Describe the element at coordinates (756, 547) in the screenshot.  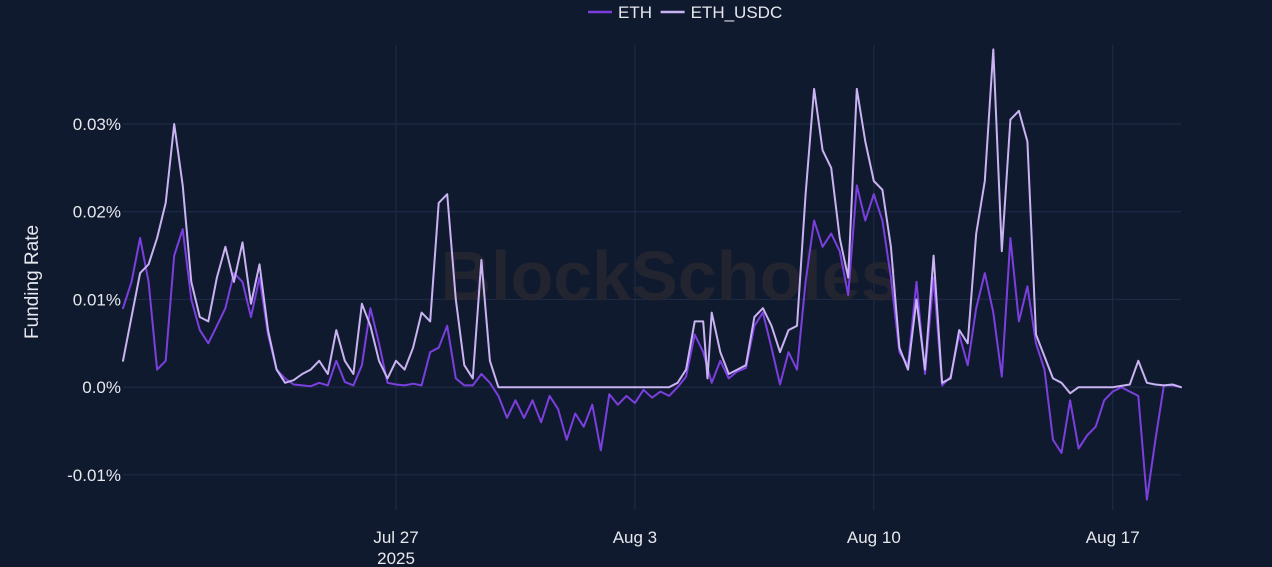
I see `x-axis-ticks: Jul 27 2025 Aug 3 Aug 10 Aug 17` at that location.